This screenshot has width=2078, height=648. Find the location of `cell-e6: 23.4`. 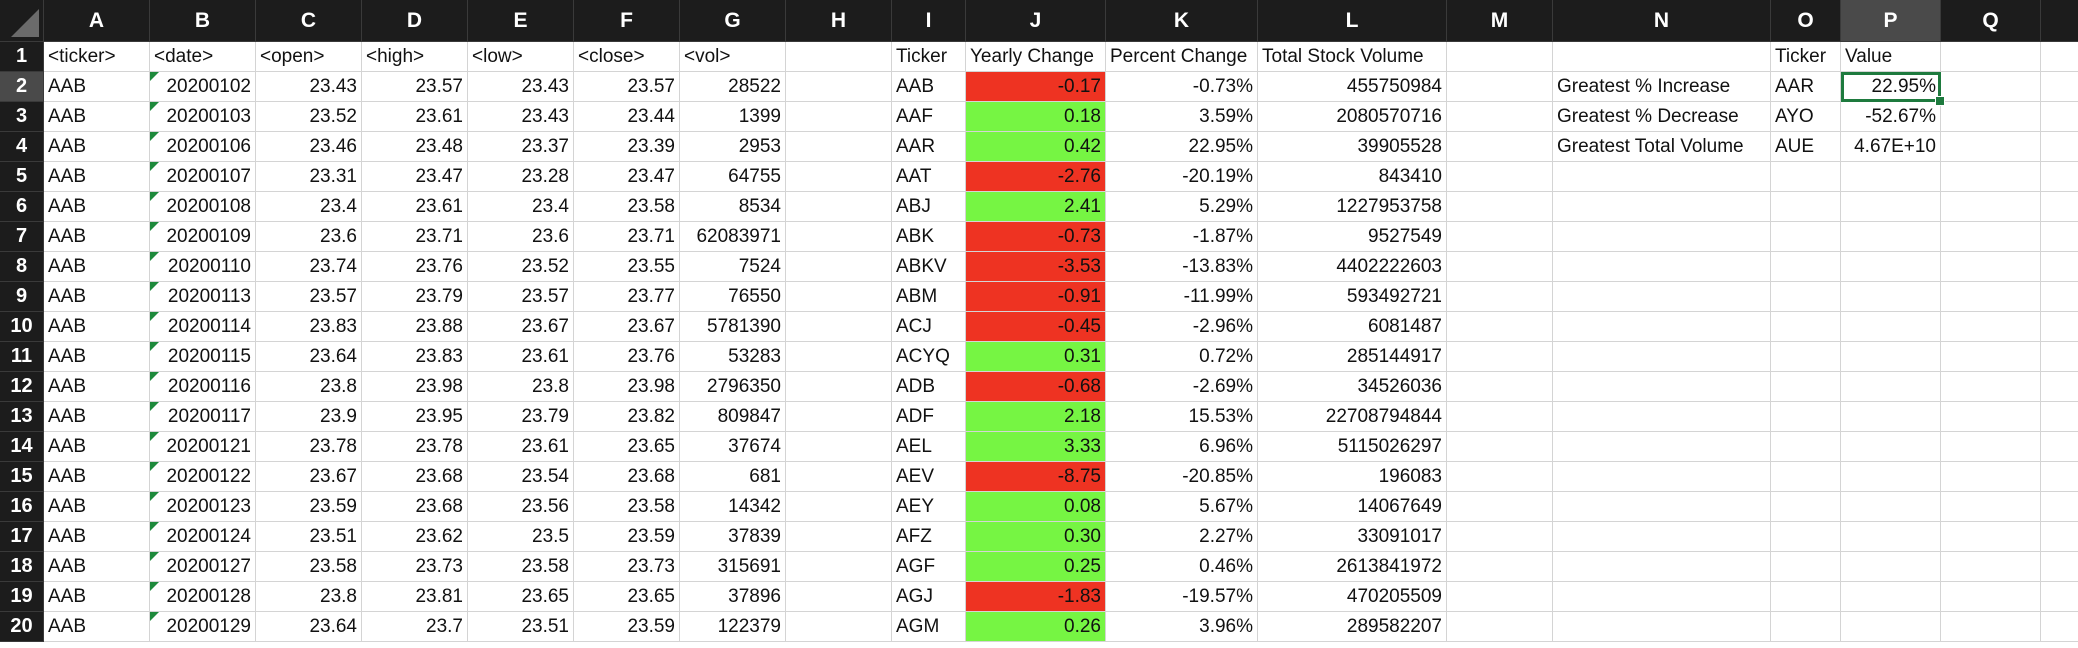

cell-e6: 23.4 is located at coordinates (521, 207).